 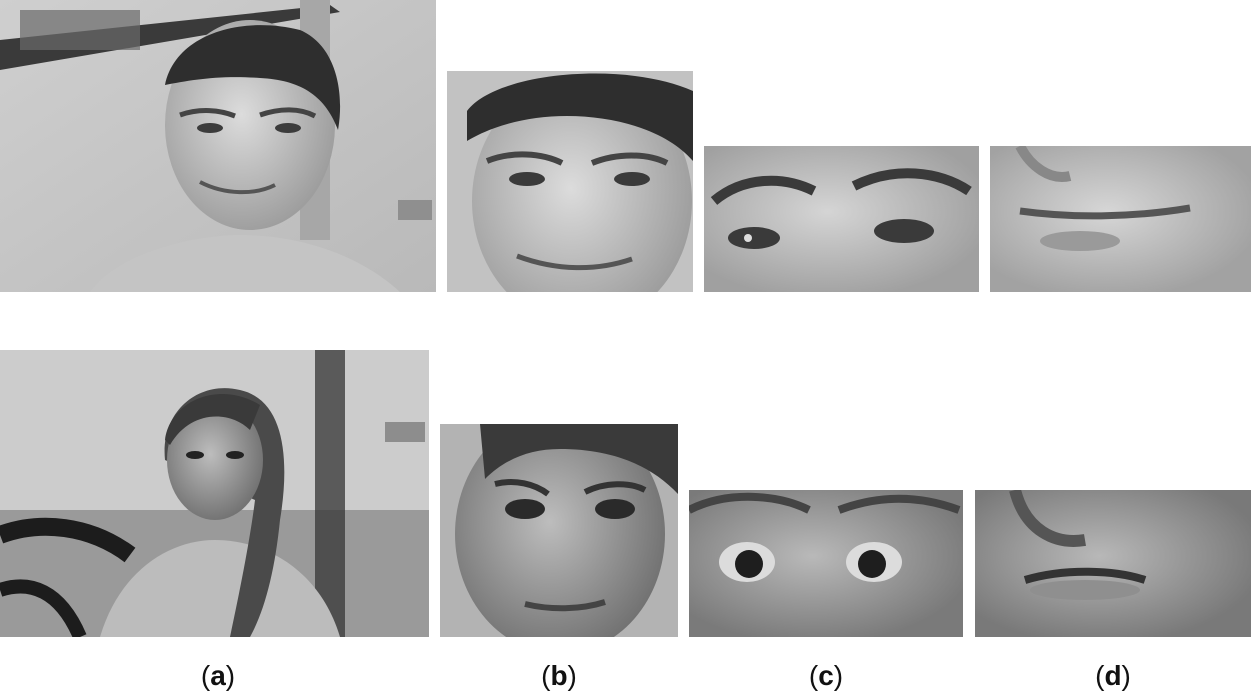 I want to click on row1-full-frame-photo, so click(x=218, y=146).